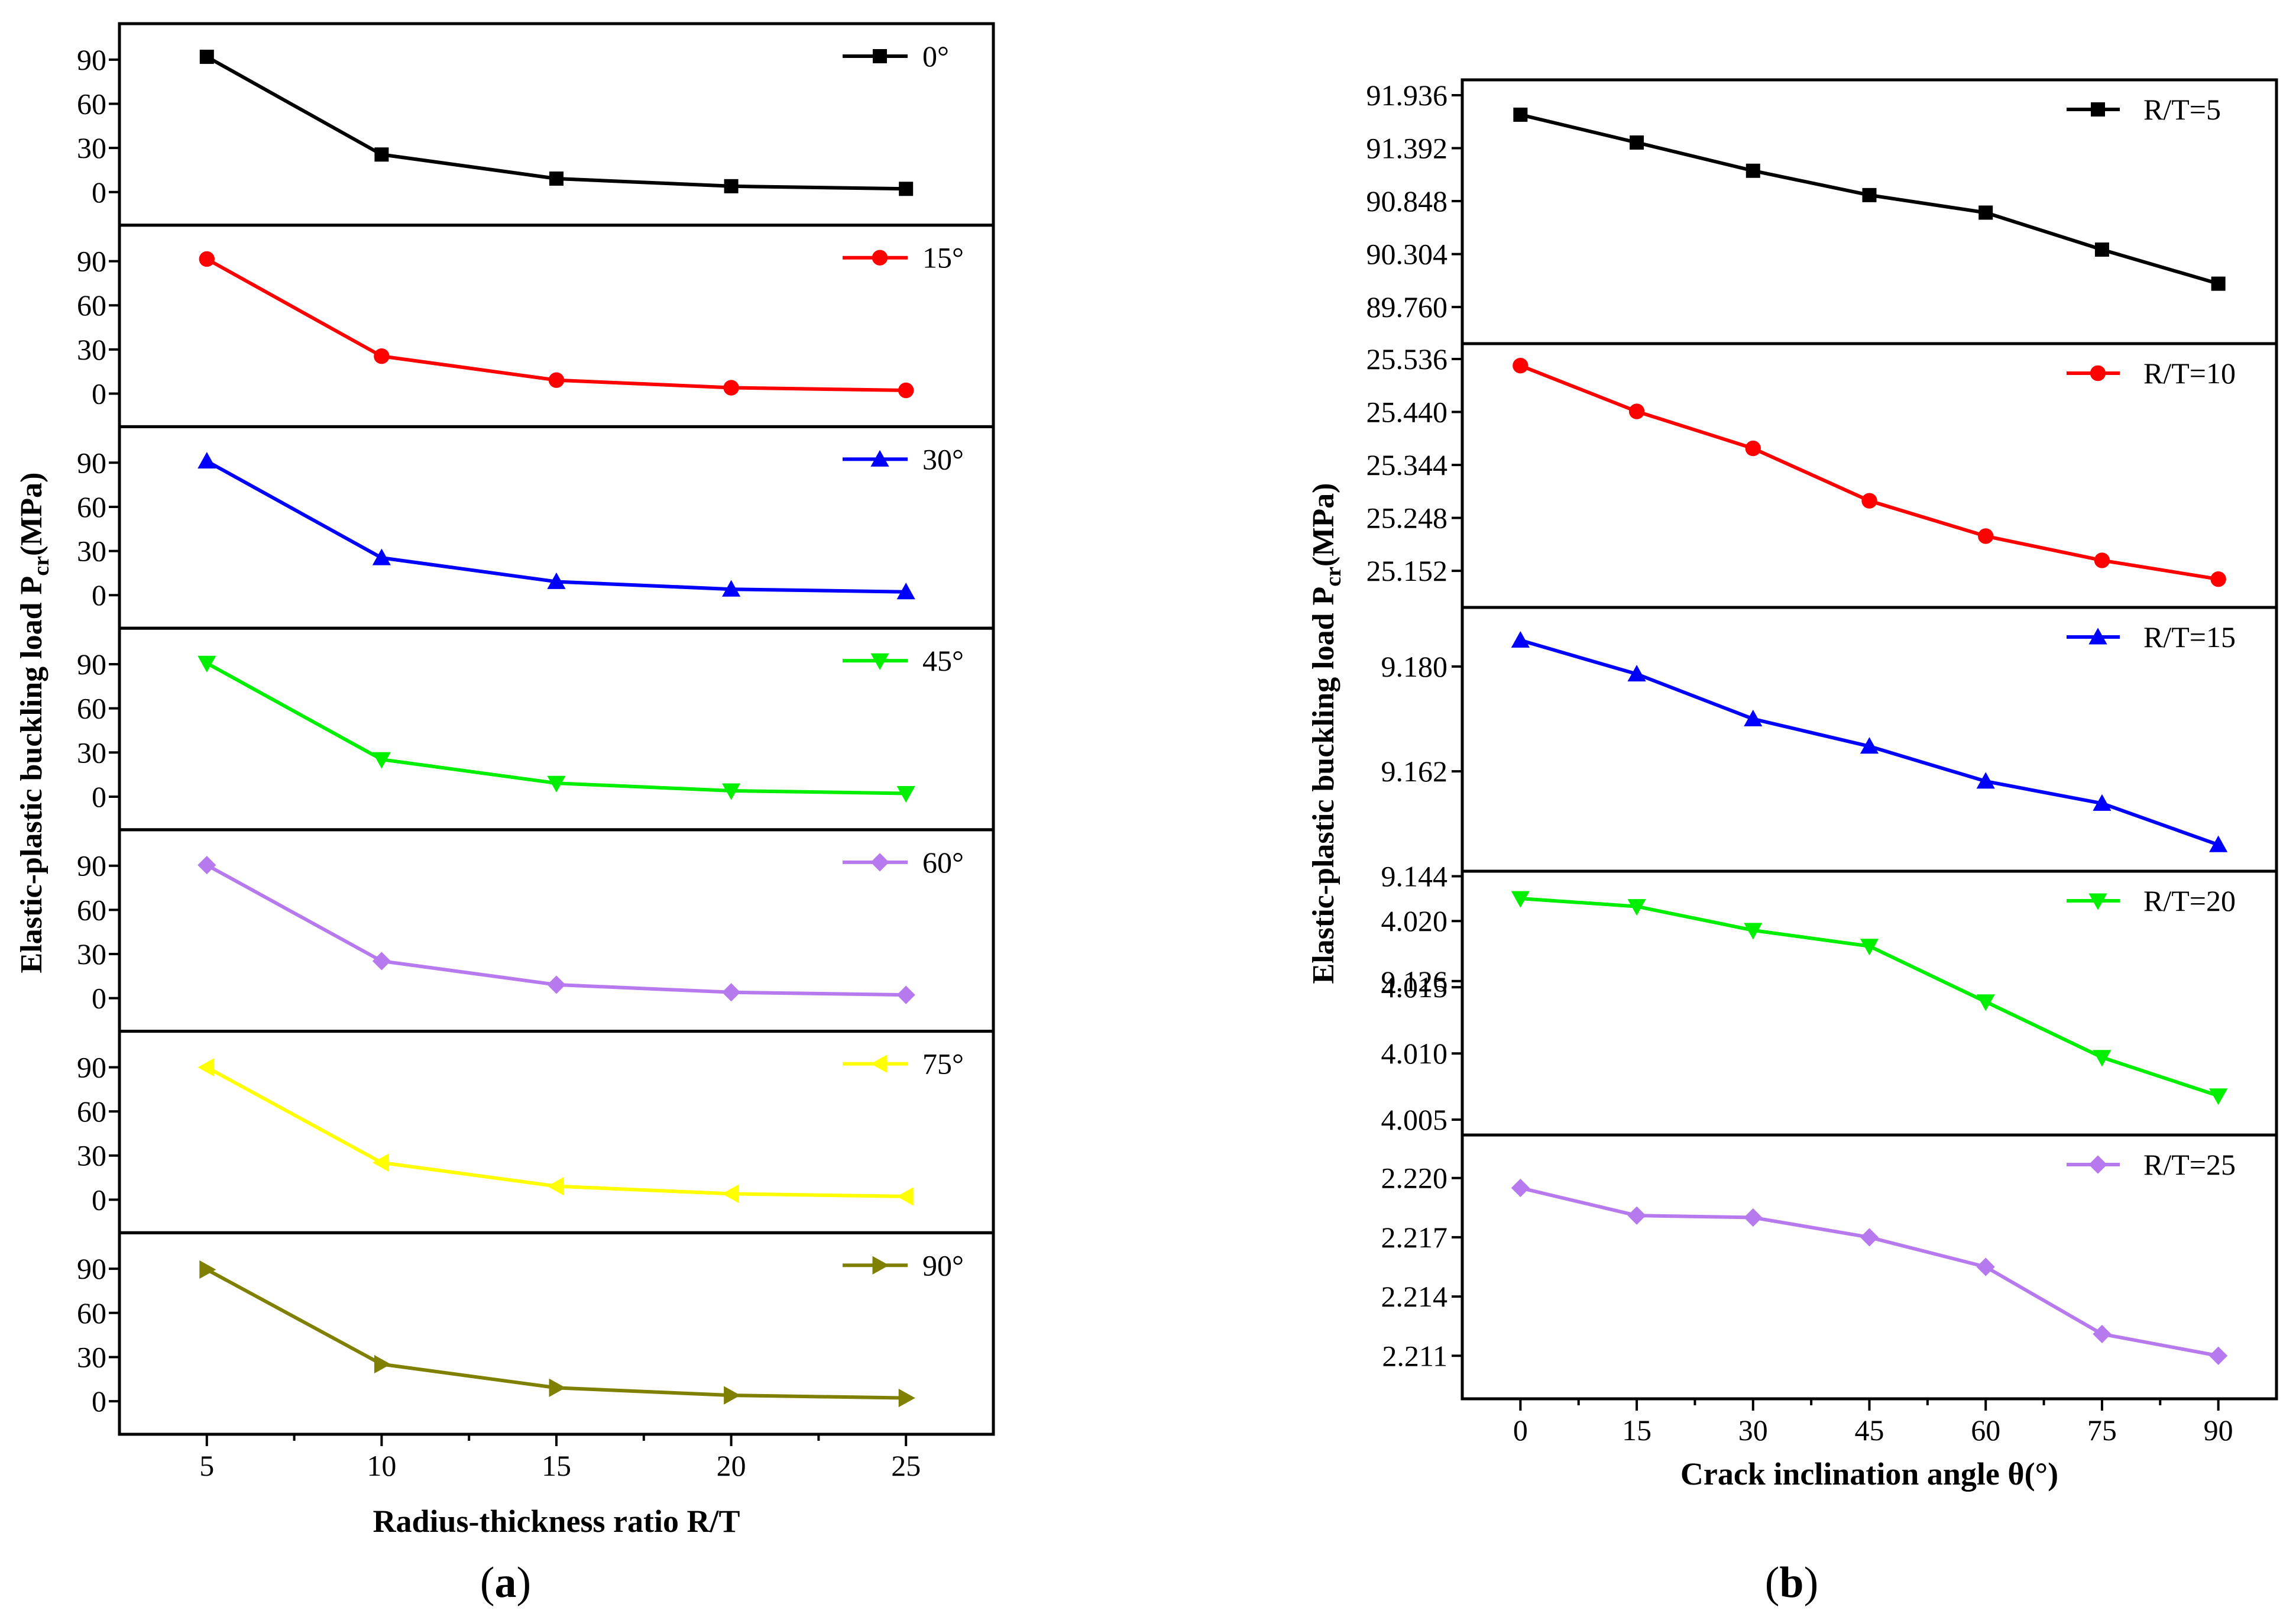 Image resolution: width=2296 pixels, height=1620 pixels. What do you see at coordinates (1414, 1296) in the screenshot?
I see `y-tick-label: 2.214` at bounding box center [1414, 1296].